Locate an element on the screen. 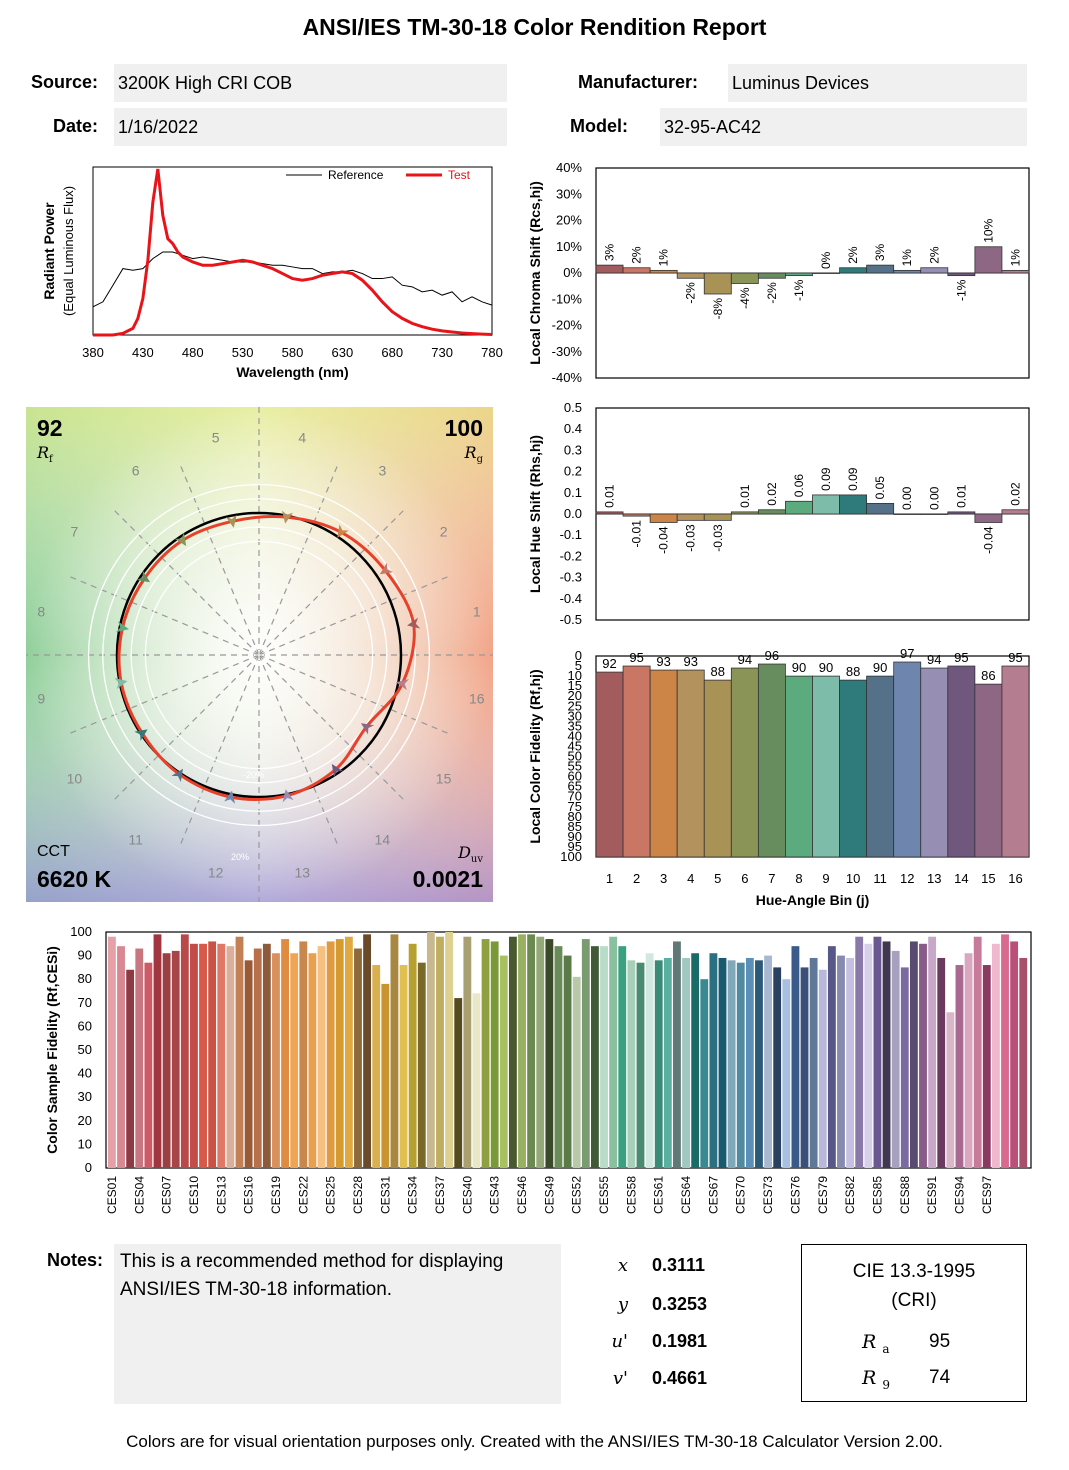  ces-xtick-label: CES46 is located at coordinates (522, 1195).